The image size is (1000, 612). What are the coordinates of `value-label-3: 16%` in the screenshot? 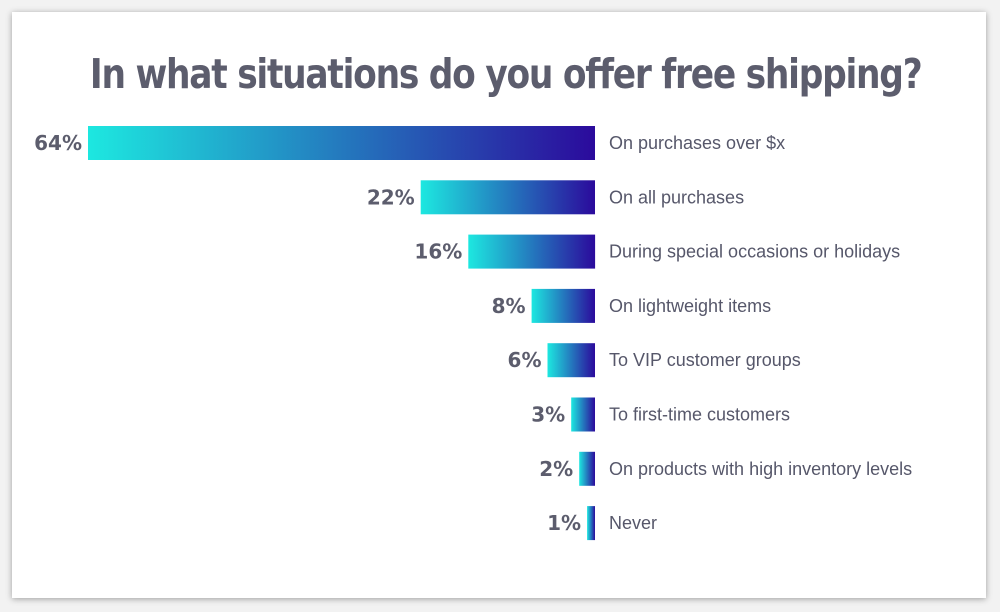 It's located at (438, 252).